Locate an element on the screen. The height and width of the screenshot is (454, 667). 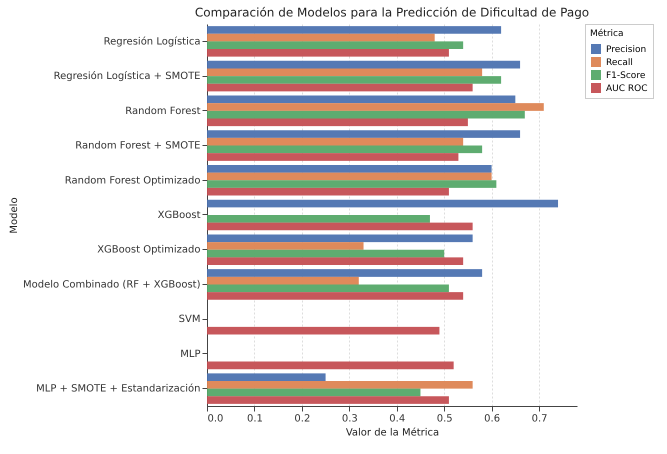
y-tick-label: MLP + SMOTE + Estandarización is located at coordinates (118, 389).